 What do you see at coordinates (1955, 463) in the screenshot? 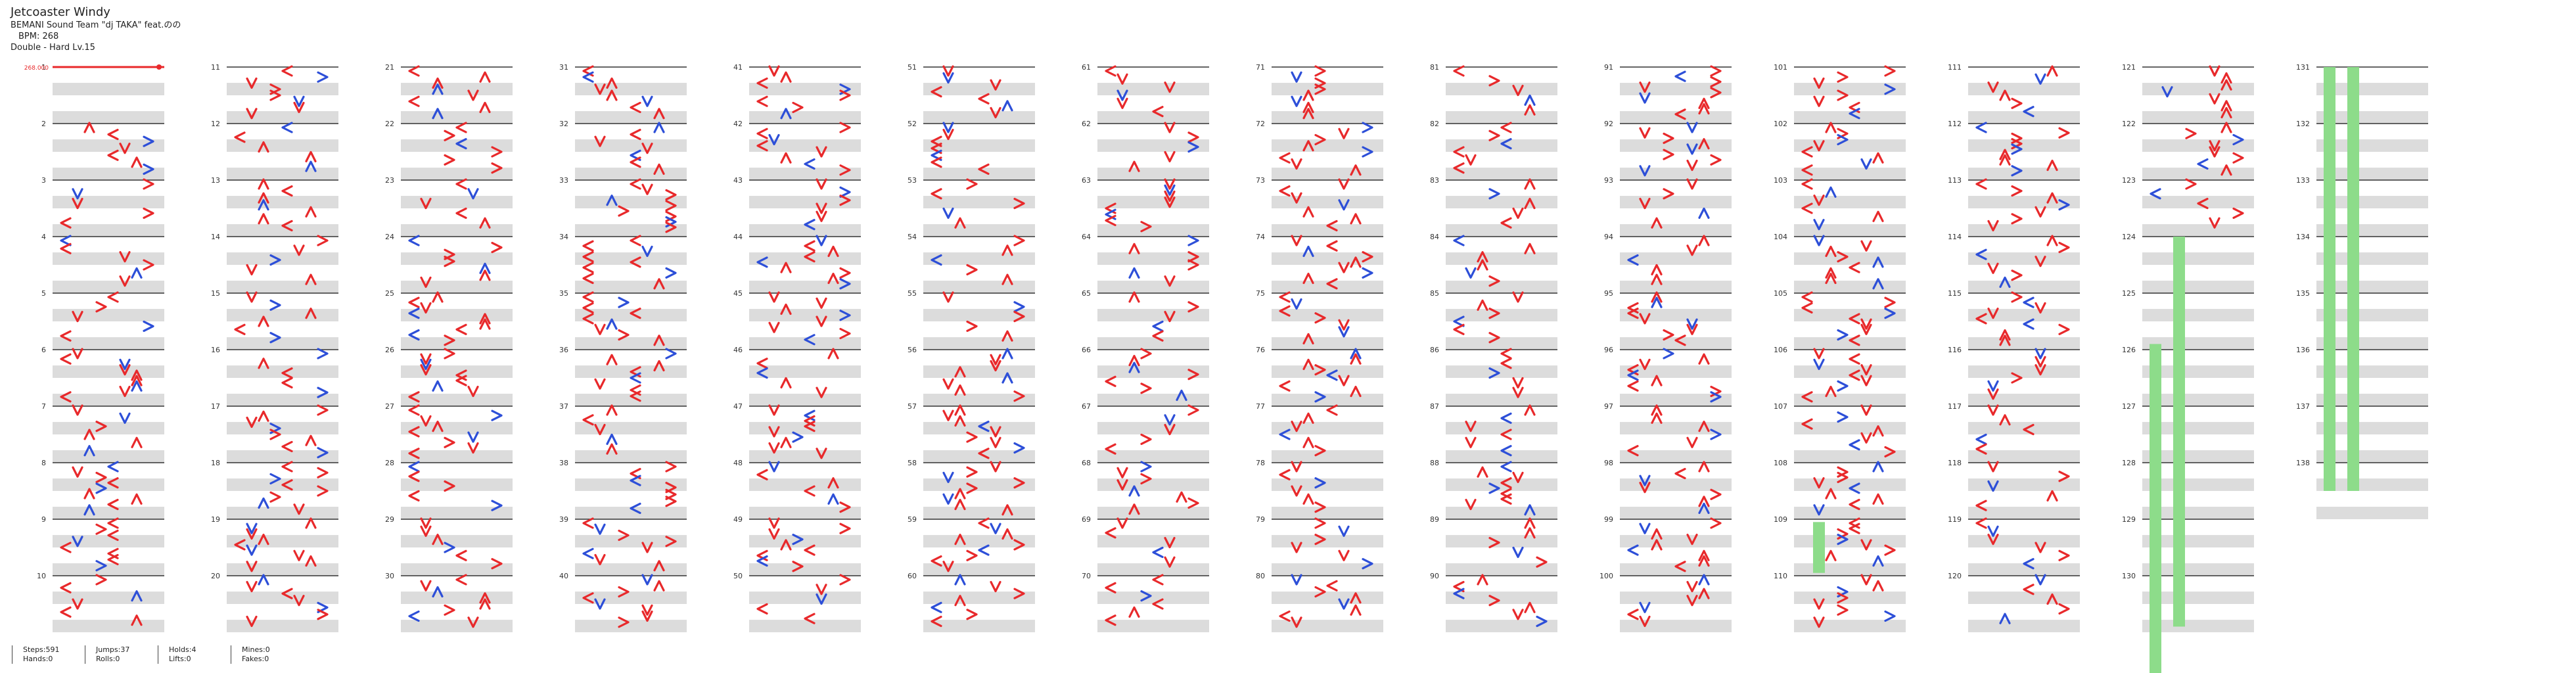
I see `measure-number: 118` at bounding box center [1955, 463].